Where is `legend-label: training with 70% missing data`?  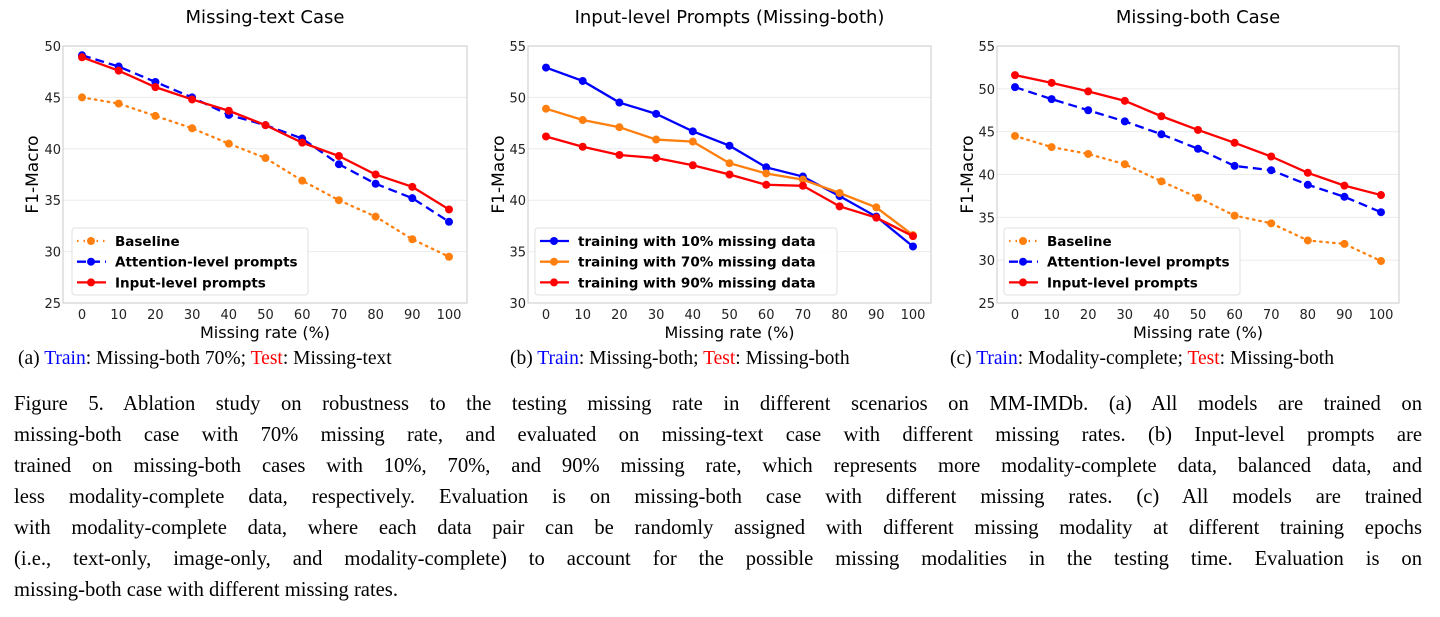
legend-label: training with 70% missing data is located at coordinates (697, 263).